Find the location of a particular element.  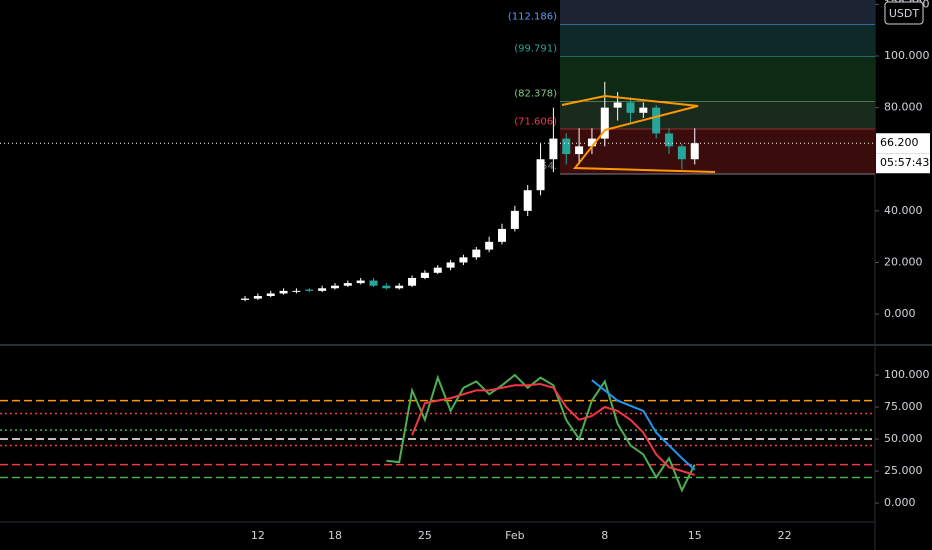

x-tick-label: 18 is located at coordinates (335, 535).